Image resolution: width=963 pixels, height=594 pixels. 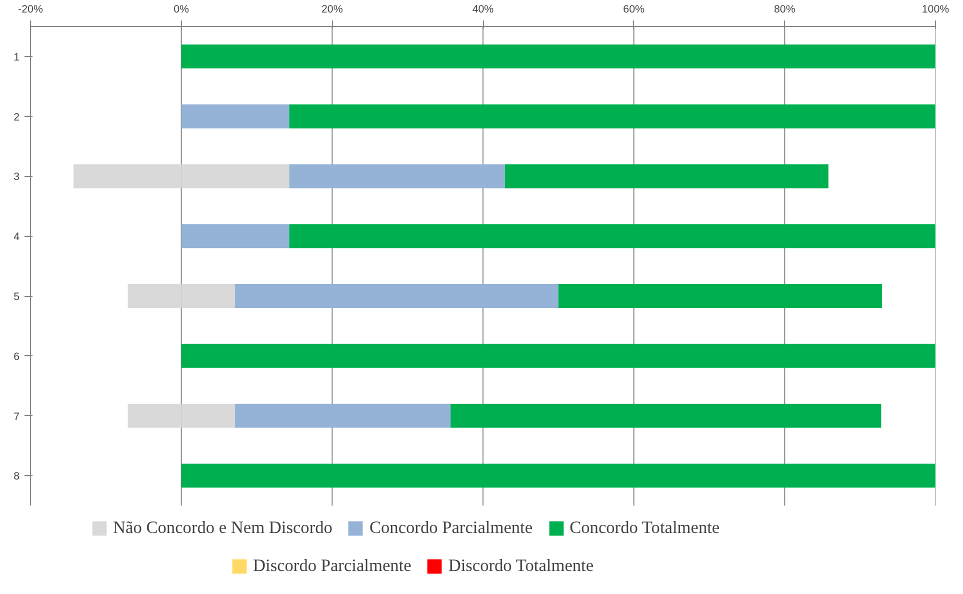 What do you see at coordinates (17, 297) in the screenshot?
I see `y-tick-label: 5` at bounding box center [17, 297].